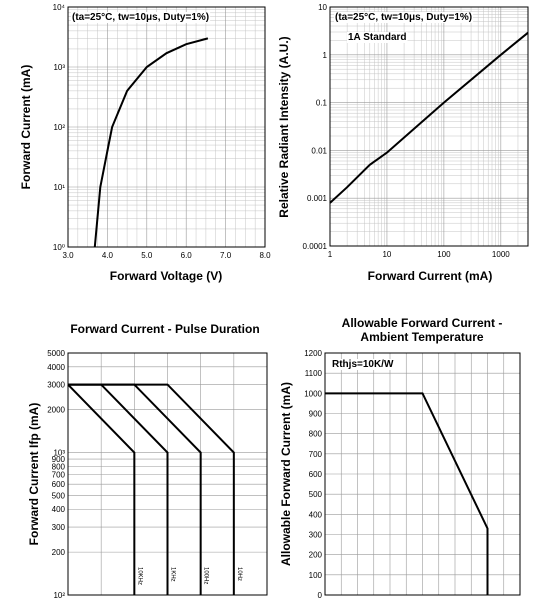  What do you see at coordinates (239, 574) in the screenshot?
I see `series-label: 10Hz` at bounding box center [239, 574].